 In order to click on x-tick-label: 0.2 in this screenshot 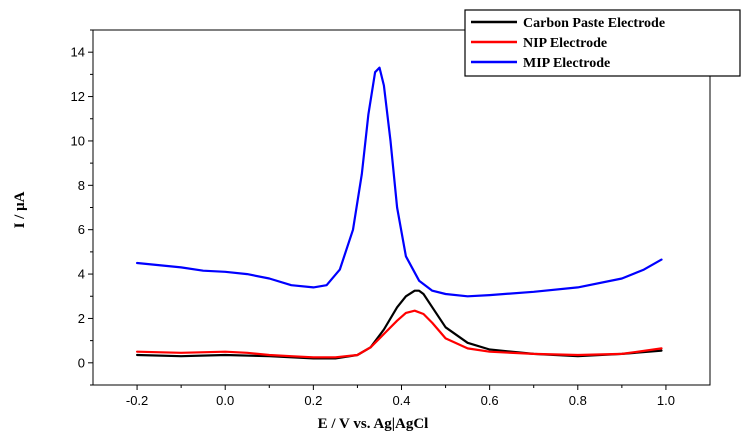, I will do `click(313, 400)`.